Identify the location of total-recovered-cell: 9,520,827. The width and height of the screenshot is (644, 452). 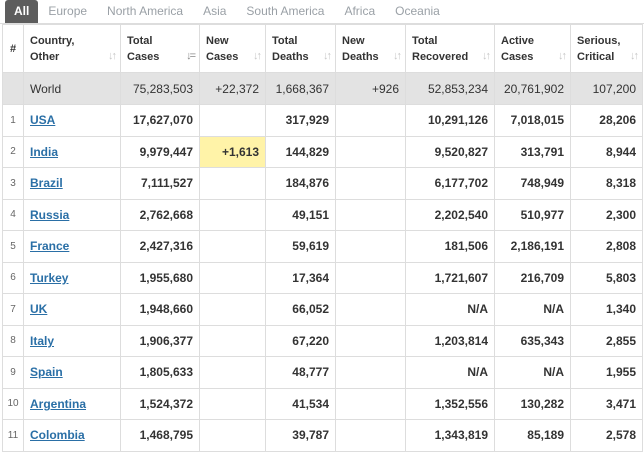
(450, 151).